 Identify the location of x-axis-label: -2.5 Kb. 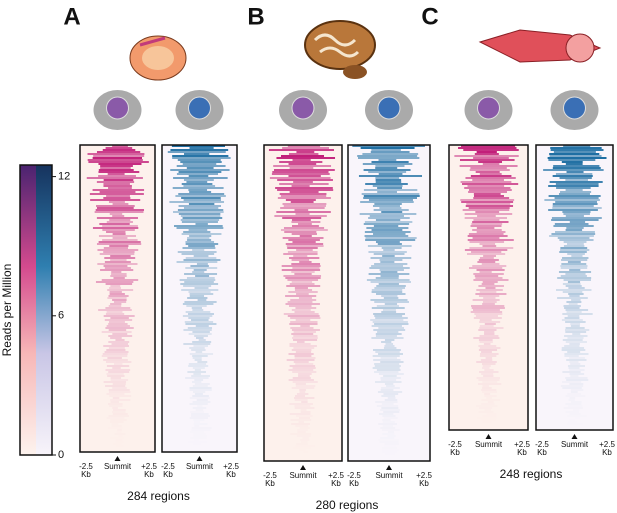
(542, 448).